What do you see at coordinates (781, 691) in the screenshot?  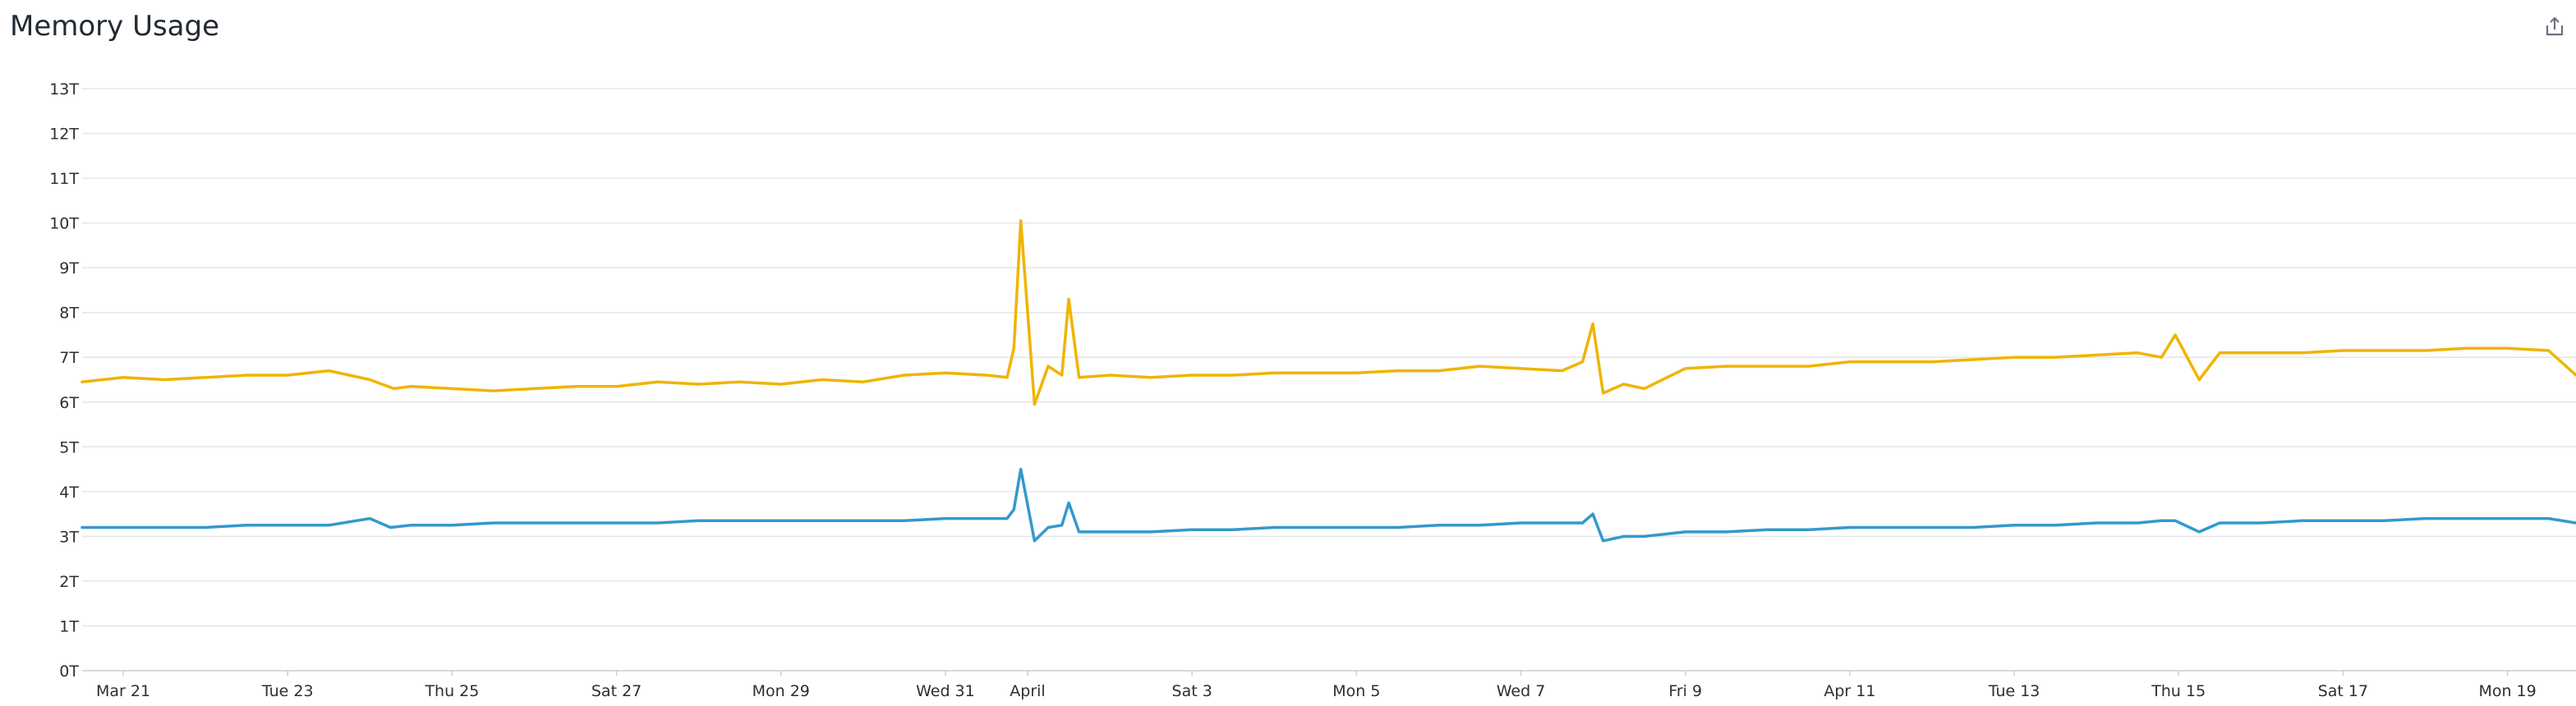 I see `x-tick-label: Mon 29` at bounding box center [781, 691].